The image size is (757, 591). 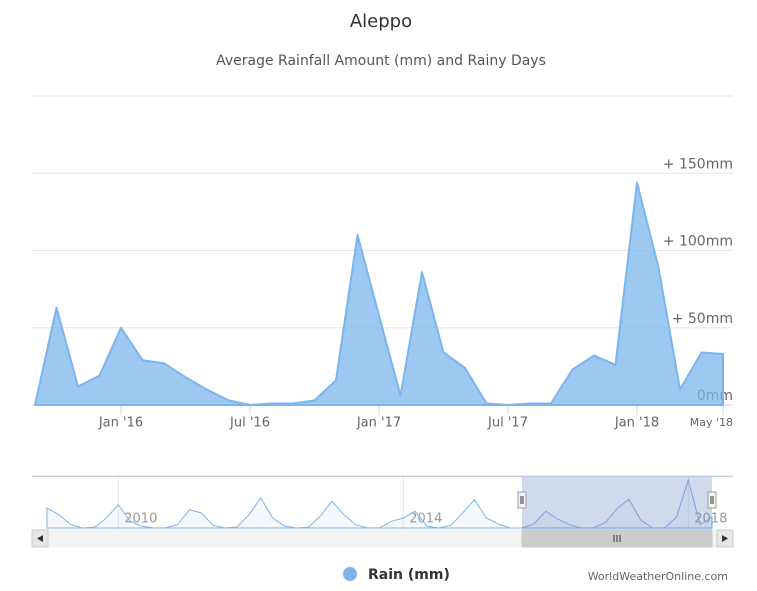 What do you see at coordinates (658, 576) in the screenshot?
I see `credits: WorldWeatherOnline.com` at bounding box center [658, 576].